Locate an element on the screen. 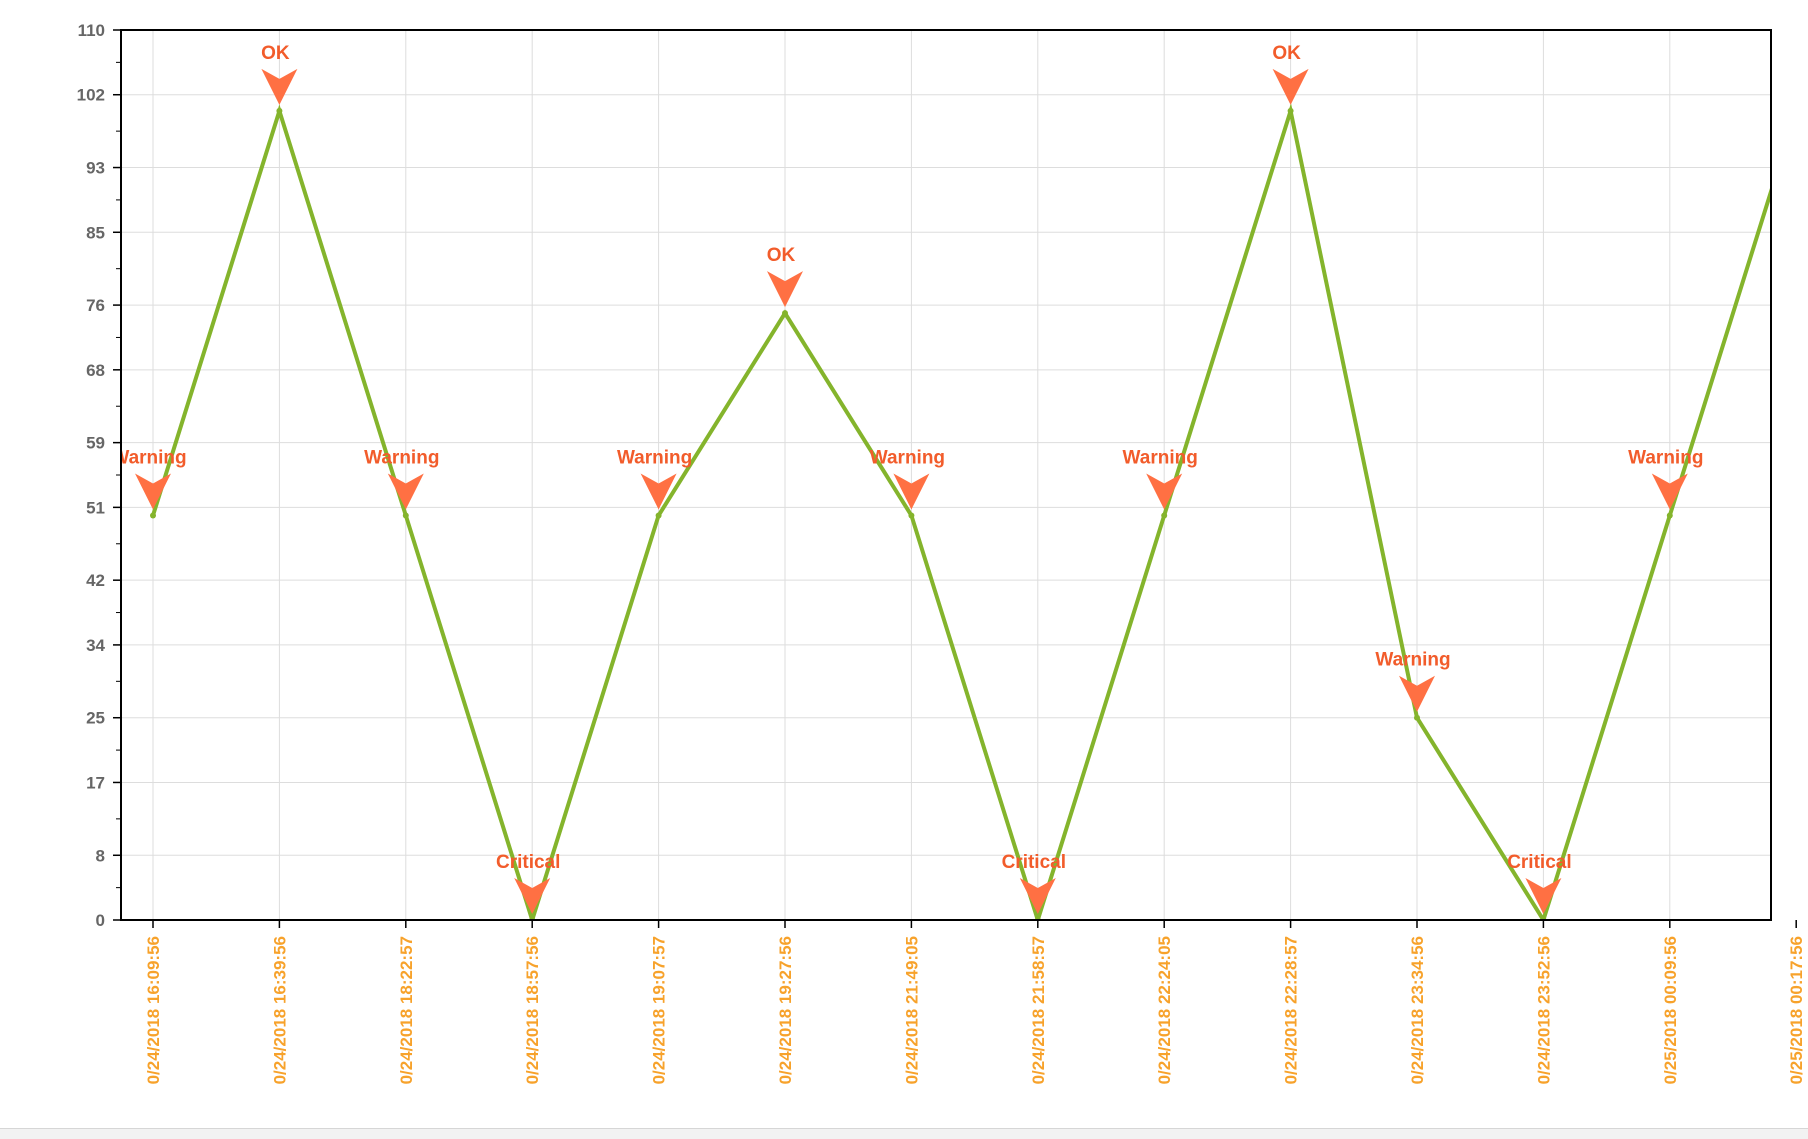  x-tick-label: 0/24/2018 23:52:56 is located at coordinates (1543, 1010).